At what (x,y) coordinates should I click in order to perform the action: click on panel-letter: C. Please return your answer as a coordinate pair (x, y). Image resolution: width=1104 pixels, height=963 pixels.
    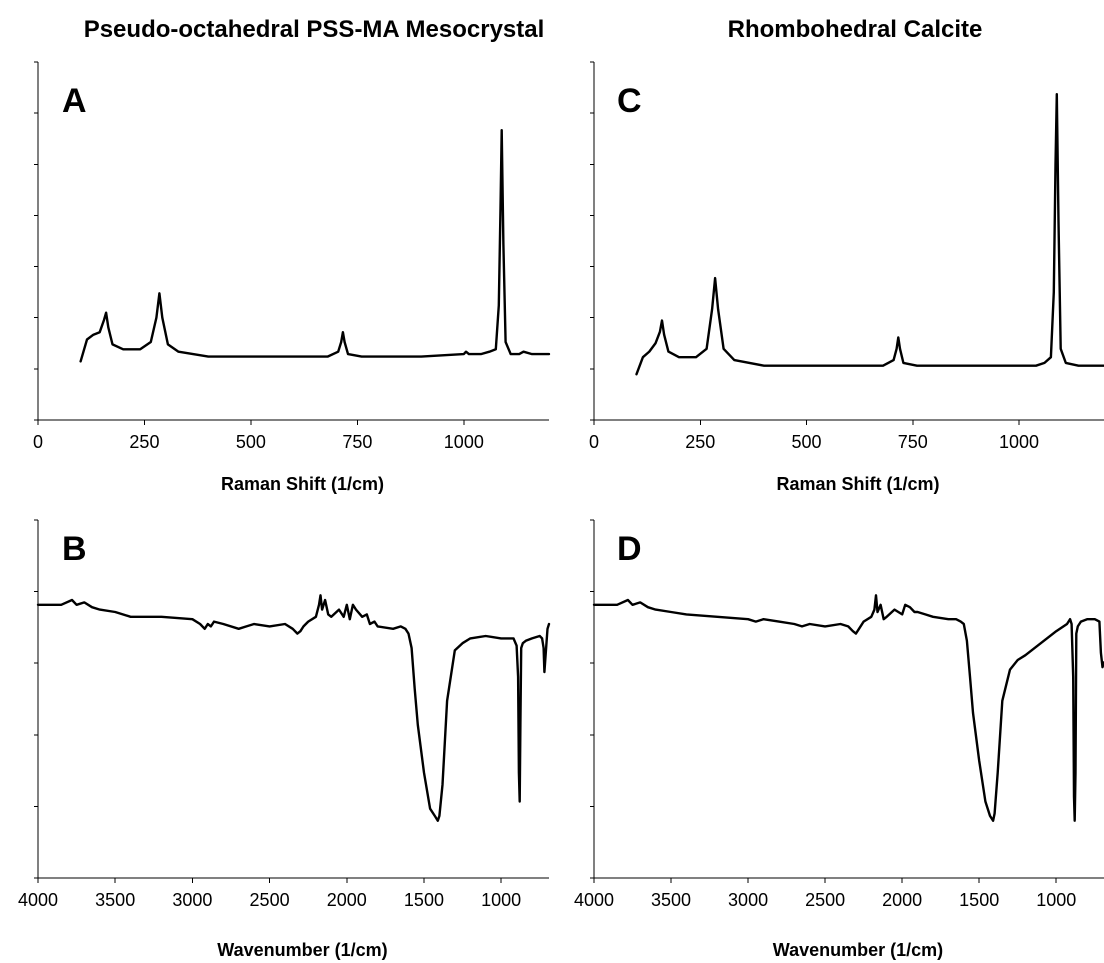
    Looking at the image, I should click on (629, 101).